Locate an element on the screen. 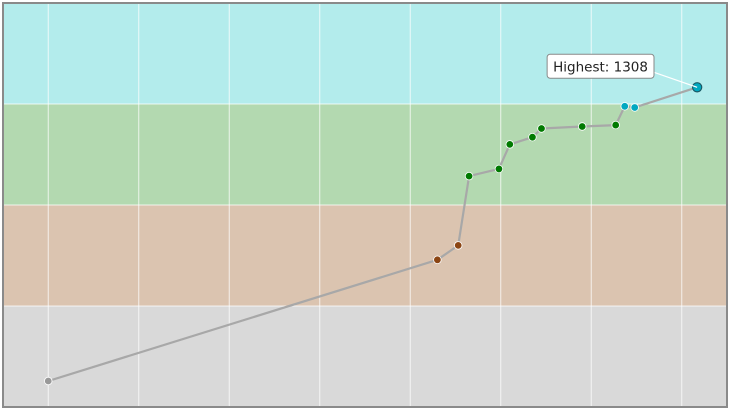 The height and width of the screenshot is (412, 730). highest-tooltip: Highest: 1308 is located at coordinates (622, 70).